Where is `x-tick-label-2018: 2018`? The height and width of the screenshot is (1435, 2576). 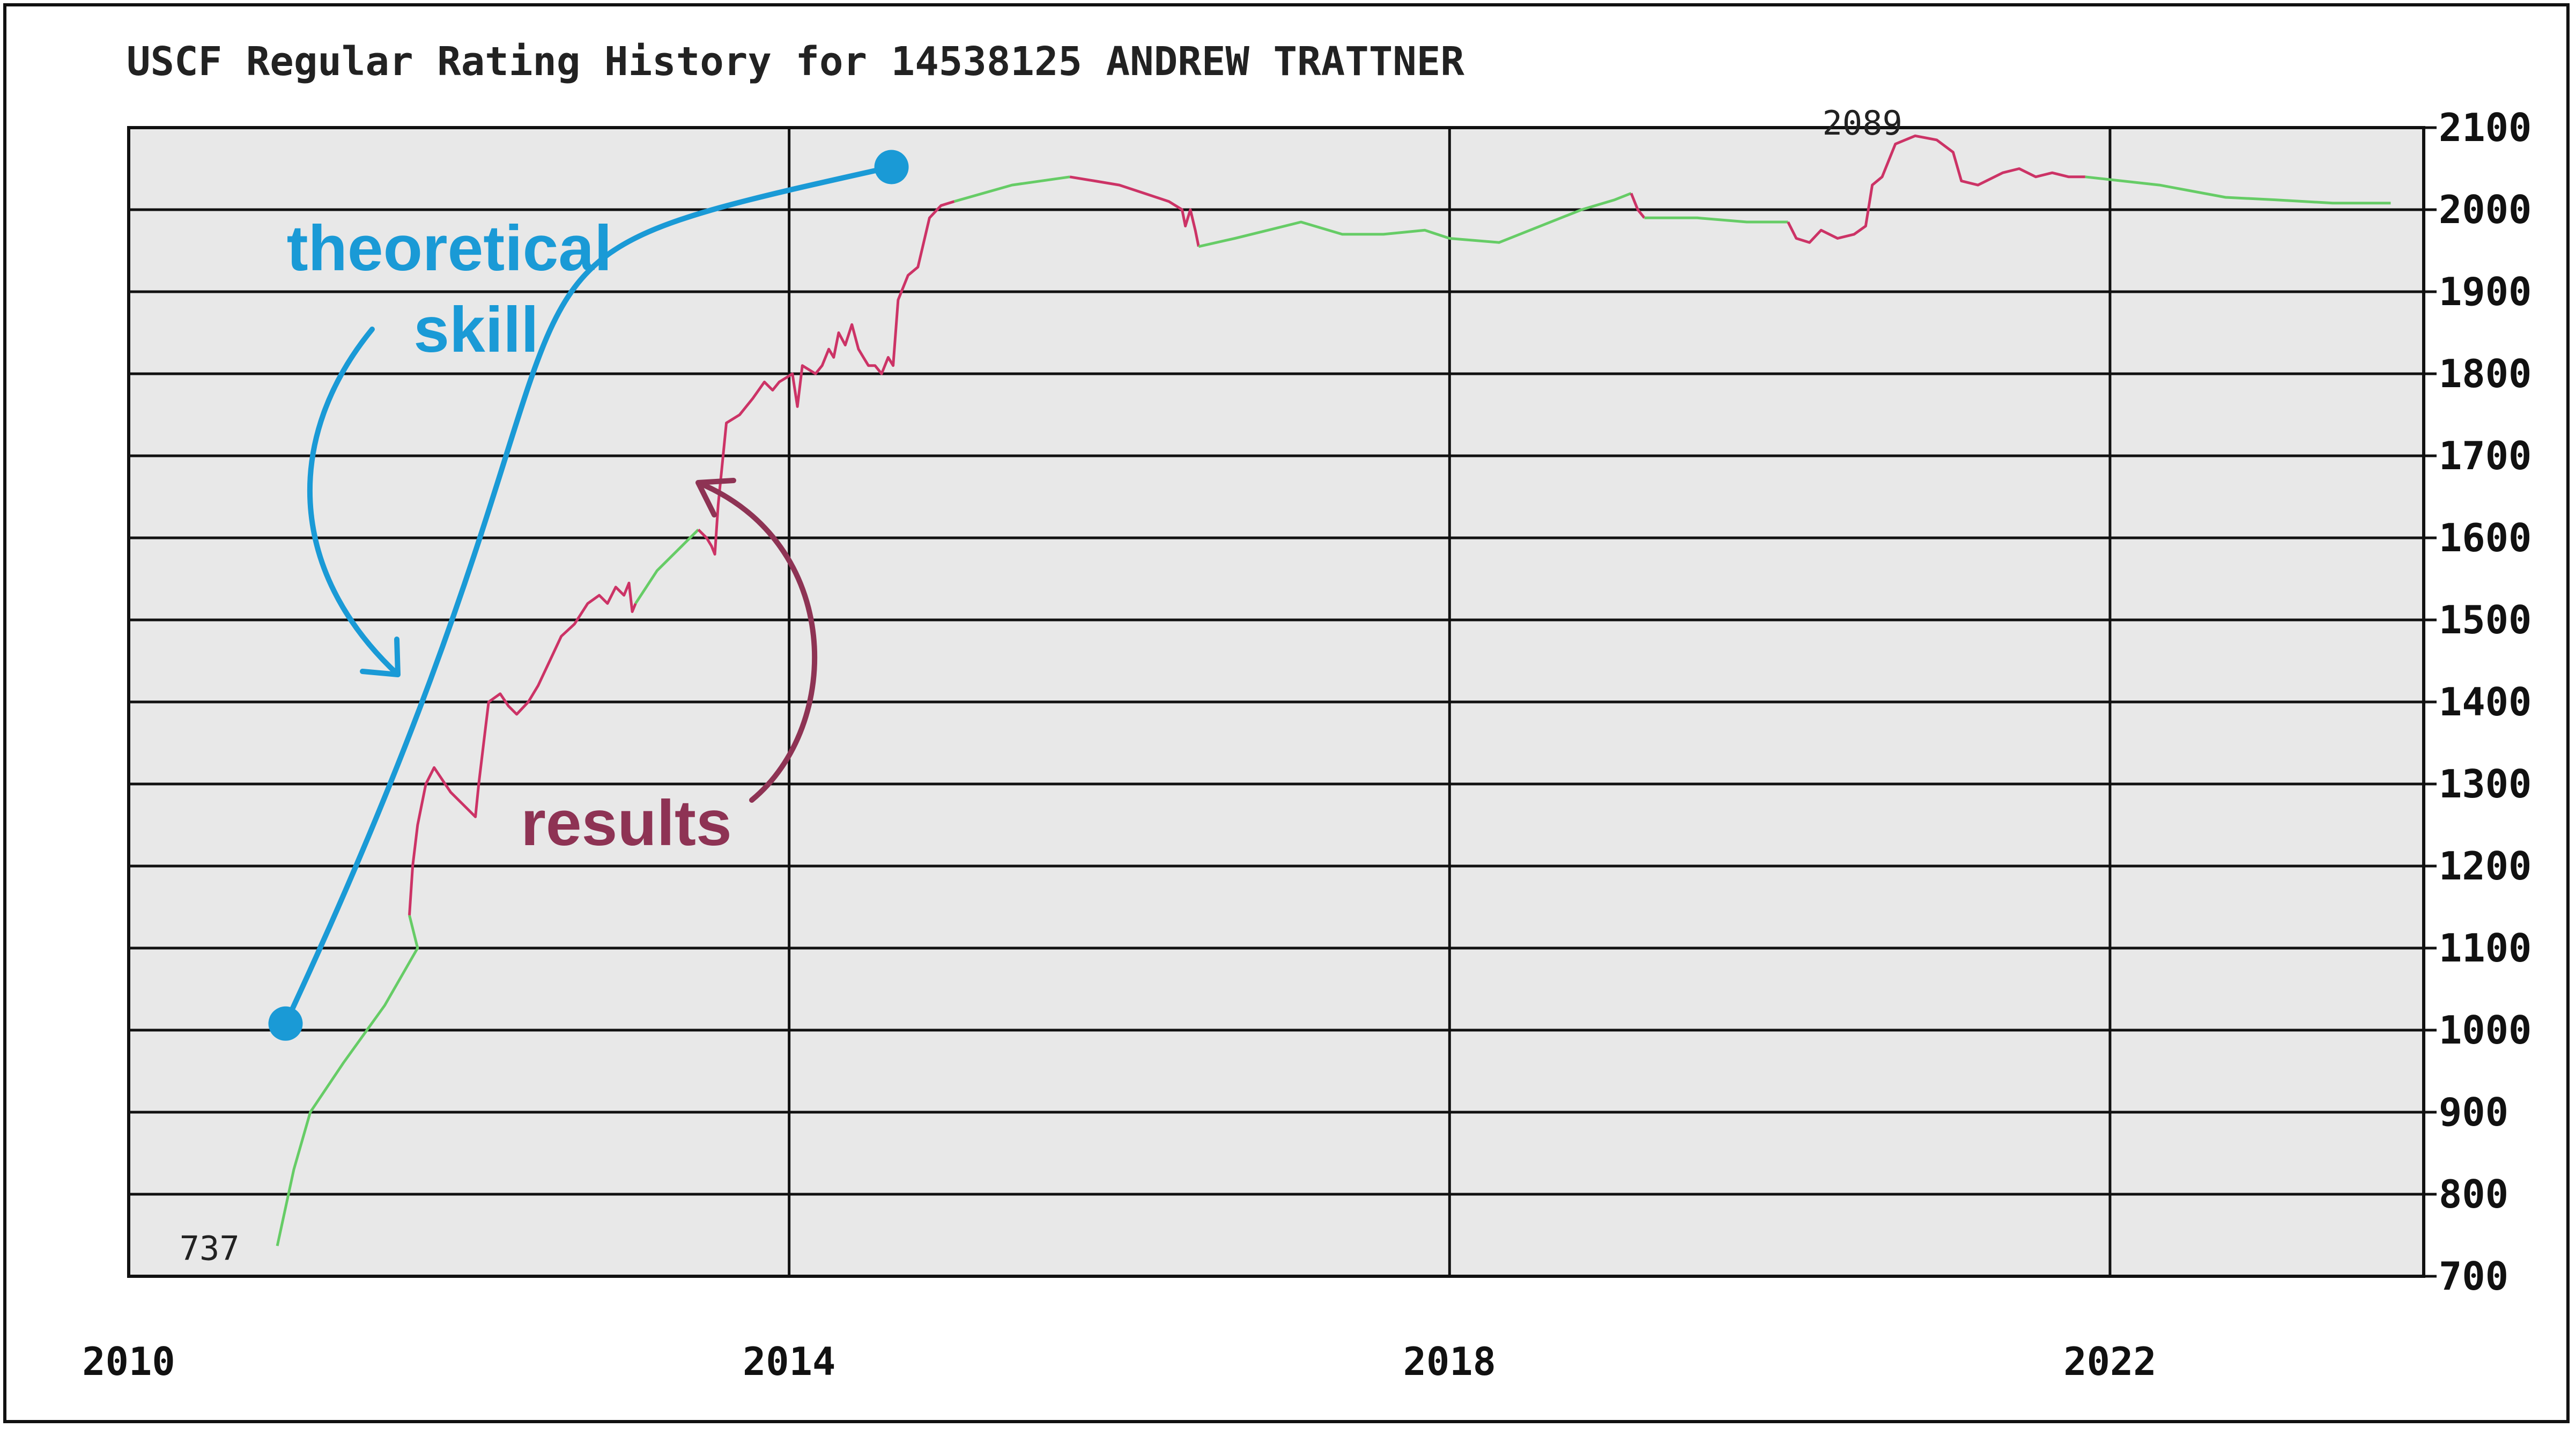 x-tick-label-2018: 2018 is located at coordinates (1449, 1361).